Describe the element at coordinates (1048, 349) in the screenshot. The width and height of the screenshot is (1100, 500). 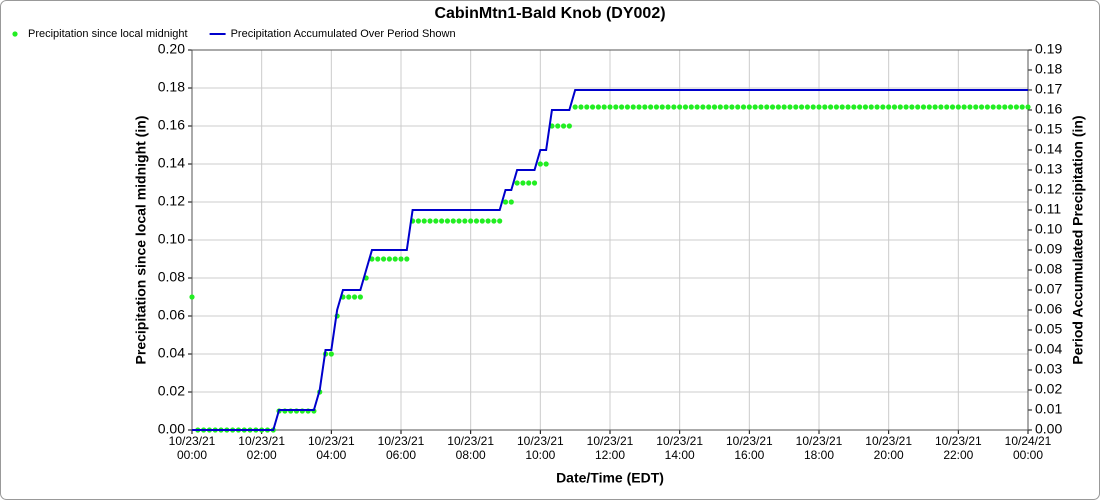
I see `y2-tick-label: 0.04` at that location.